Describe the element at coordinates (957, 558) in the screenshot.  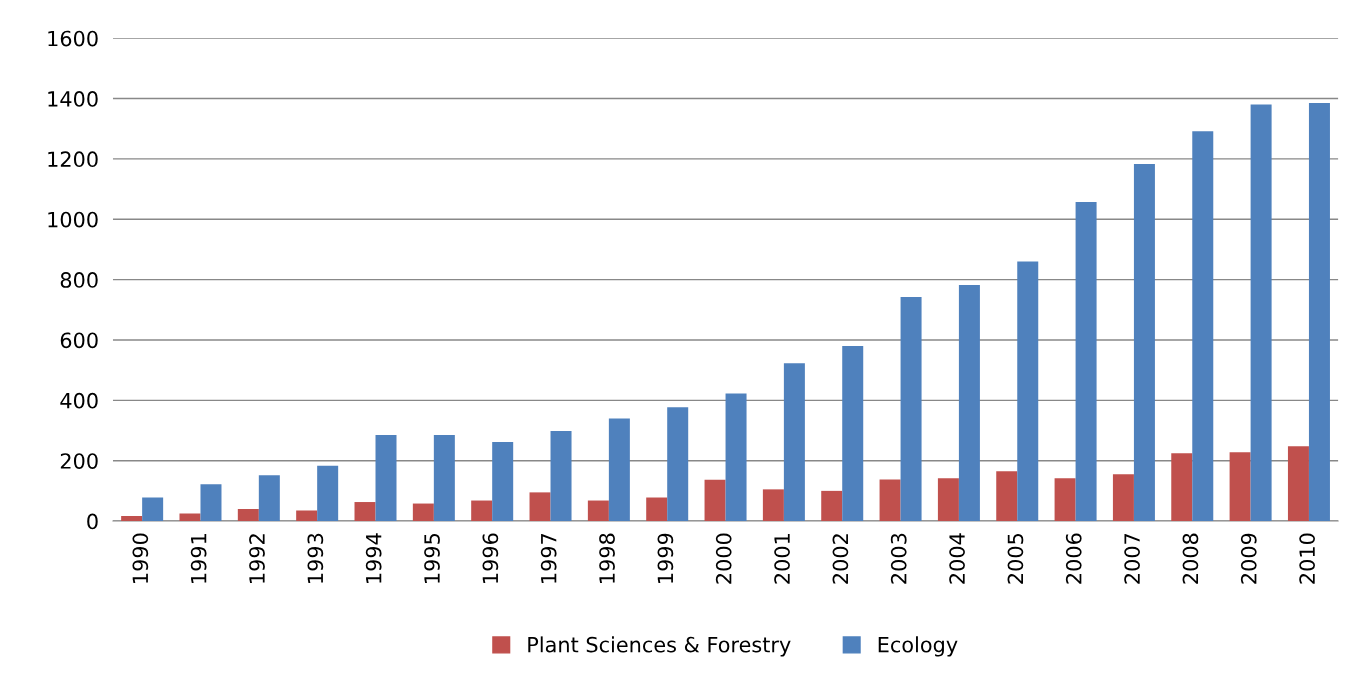
I see `x-tick-label: 2004` at that location.